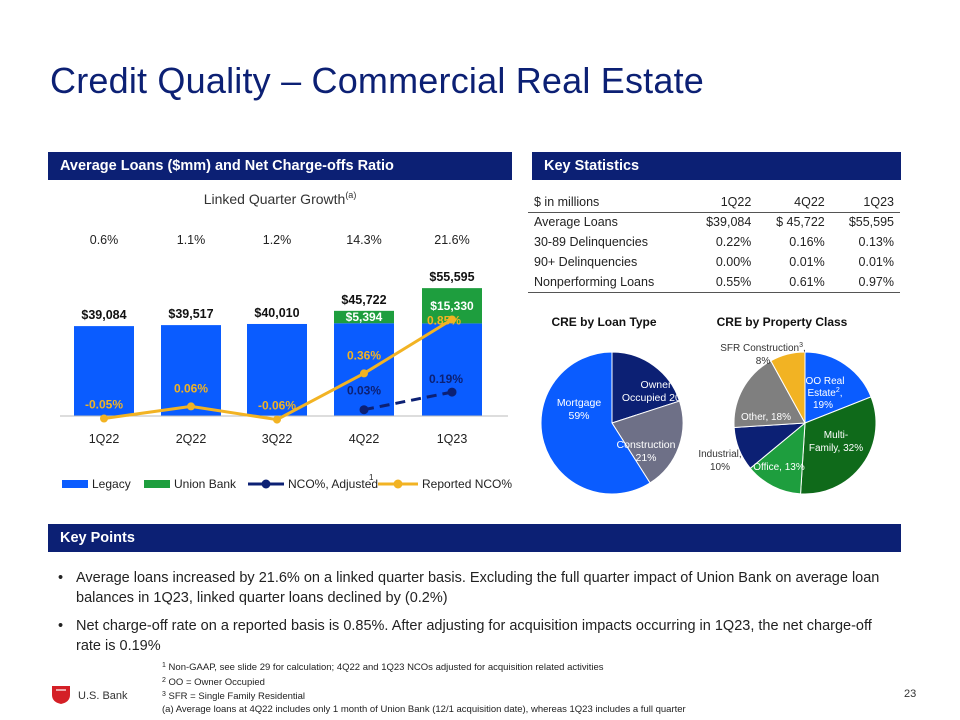  Describe the element at coordinates (446, 379) in the screenshot. I see `nco-adjusted-label: 0.19%` at that location.